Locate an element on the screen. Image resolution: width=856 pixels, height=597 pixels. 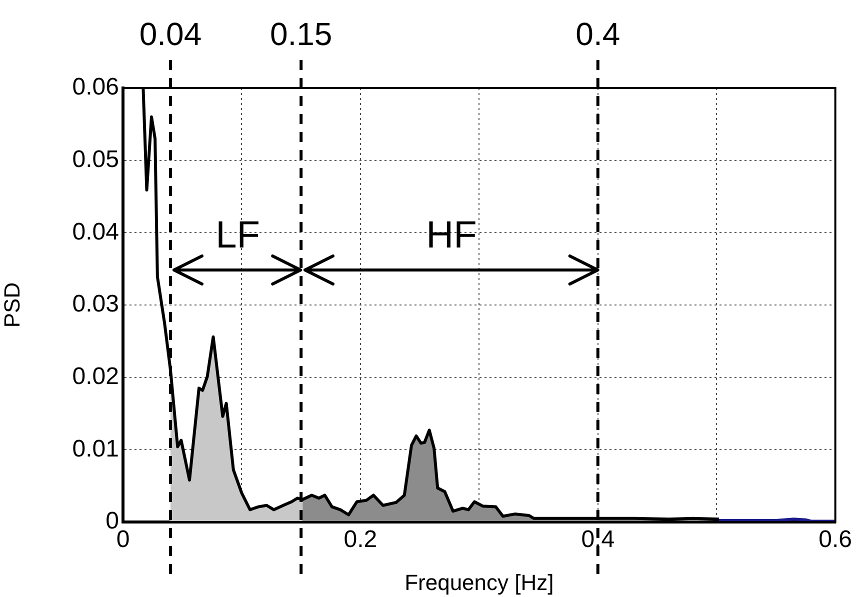
ref-line-label: 0.4 is located at coordinates (598, 34).